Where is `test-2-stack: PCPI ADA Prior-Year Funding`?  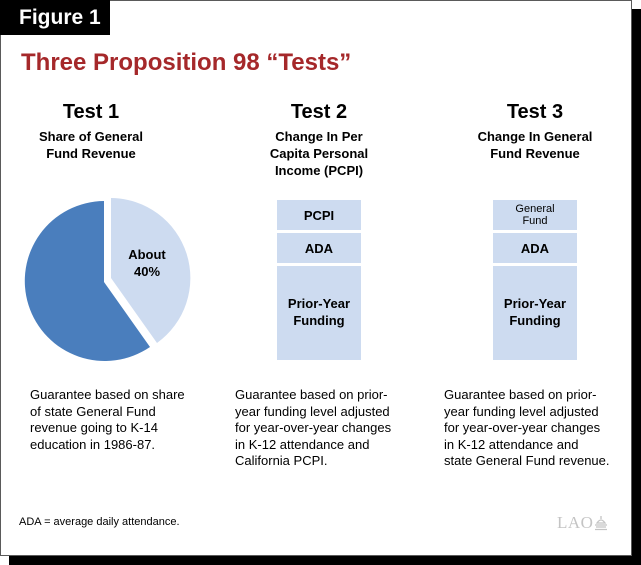
test-2-stack: PCPI ADA Prior-Year Funding is located at coordinates (319, 280).